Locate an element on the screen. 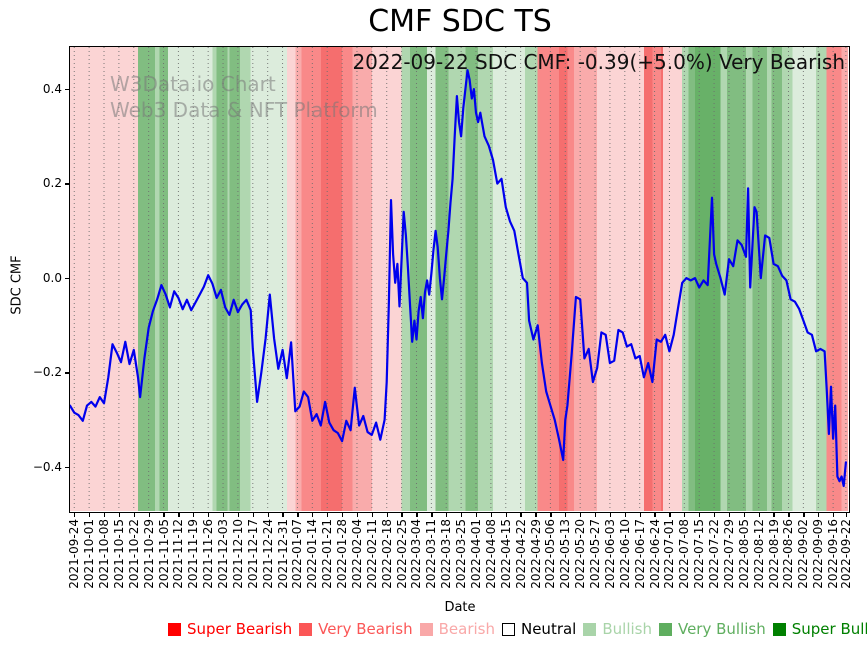 The image size is (867, 646). x-tick-label: 2022-06-03 is located at coordinates (609, 554).